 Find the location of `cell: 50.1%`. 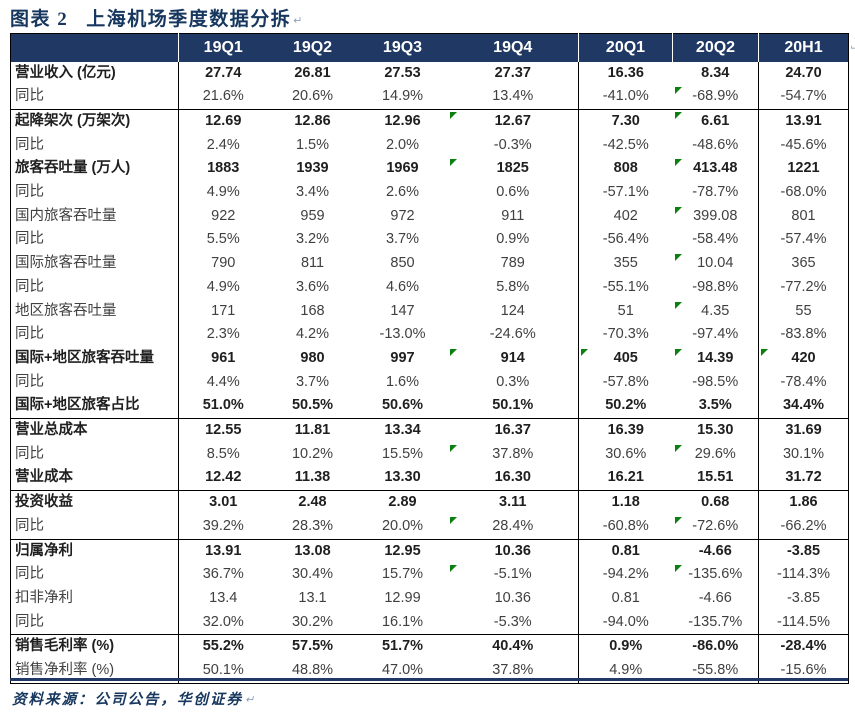

cell: 50.1% is located at coordinates (513, 405).